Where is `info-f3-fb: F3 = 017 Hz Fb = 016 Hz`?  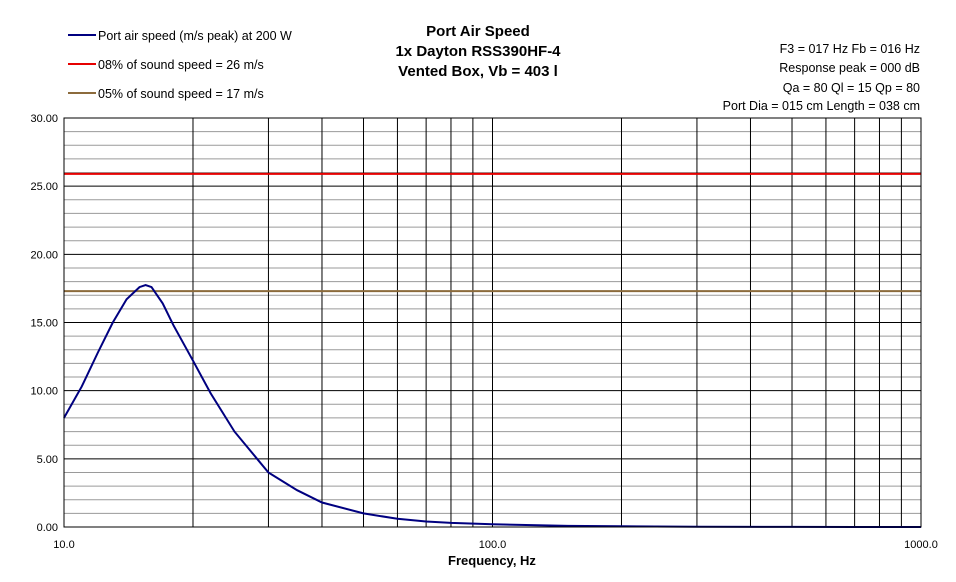 info-f3-fb: F3 = 017 Hz Fb = 016 Hz is located at coordinates (850, 49).